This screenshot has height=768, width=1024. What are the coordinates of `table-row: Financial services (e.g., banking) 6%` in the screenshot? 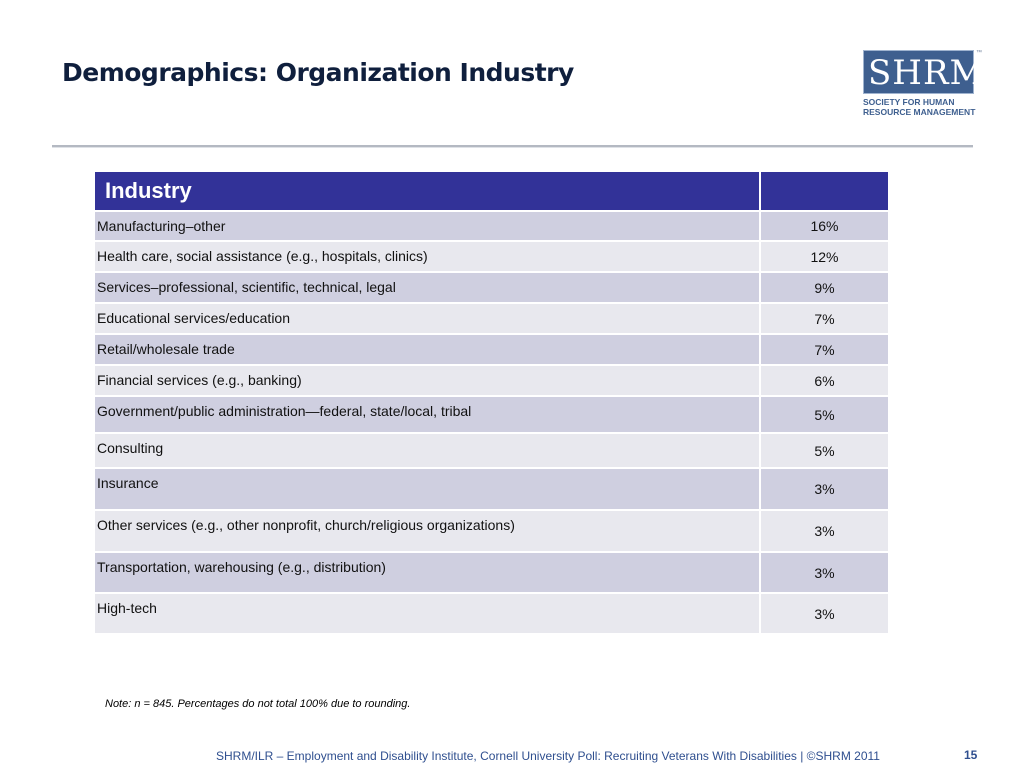 It's located at (491, 380).